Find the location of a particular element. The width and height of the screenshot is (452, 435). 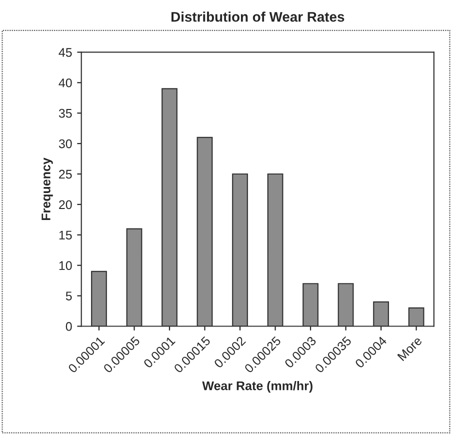

x-axis-title: Wear Rate (mm/hr) is located at coordinates (257, 387).